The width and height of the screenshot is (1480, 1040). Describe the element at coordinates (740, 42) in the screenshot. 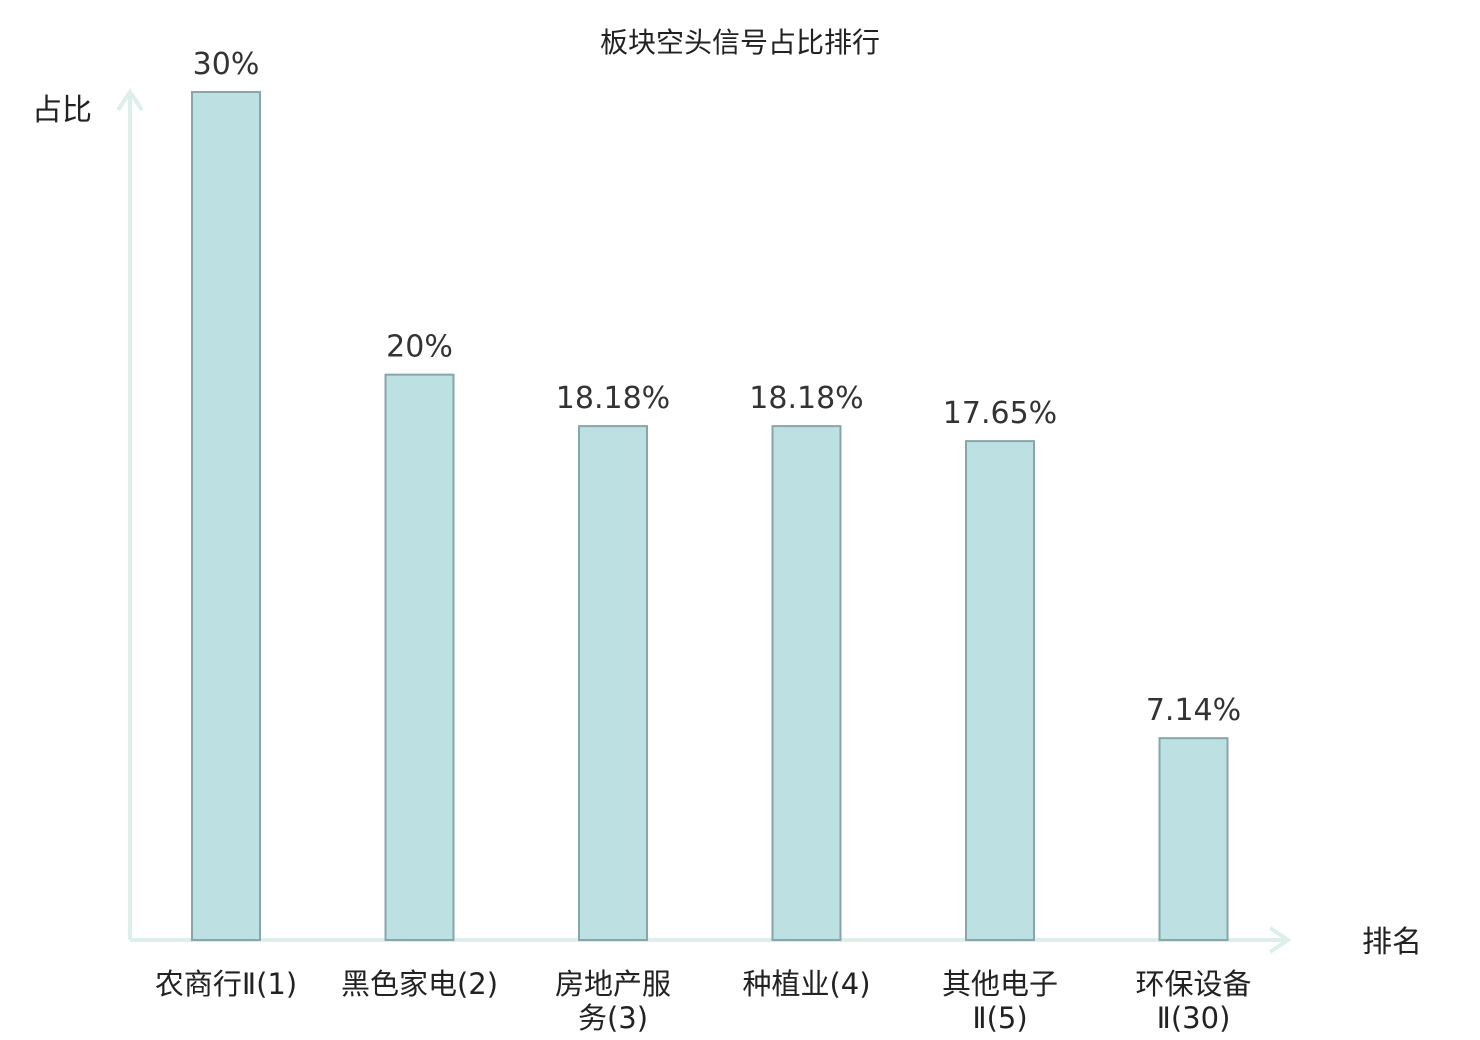

I see `chart-title: 板块空头信号占比排行` at that location.